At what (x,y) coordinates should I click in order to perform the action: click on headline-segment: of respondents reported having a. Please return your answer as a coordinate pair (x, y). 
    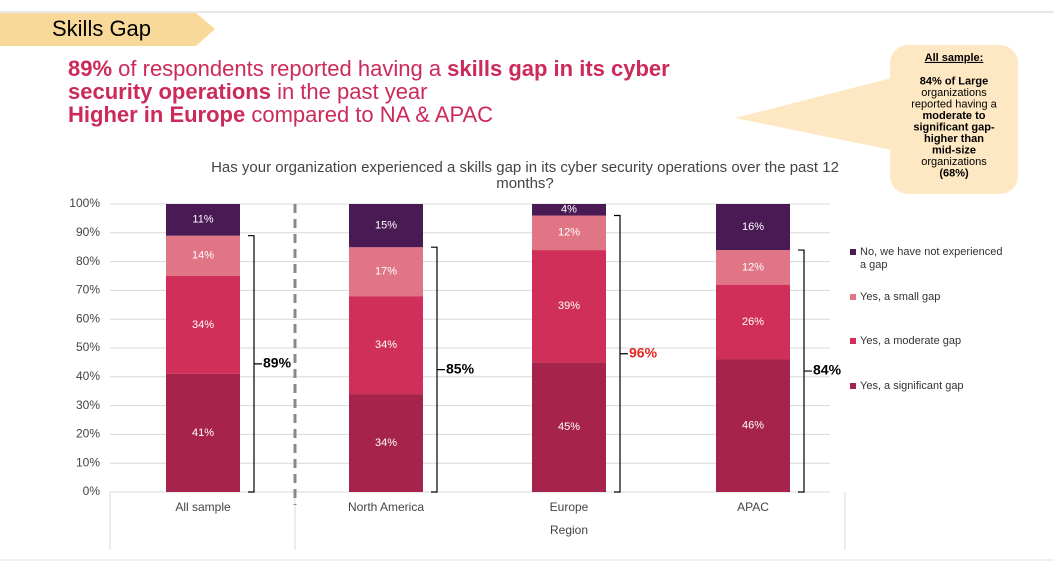
    Looking at the image, I should click on (279, 68).